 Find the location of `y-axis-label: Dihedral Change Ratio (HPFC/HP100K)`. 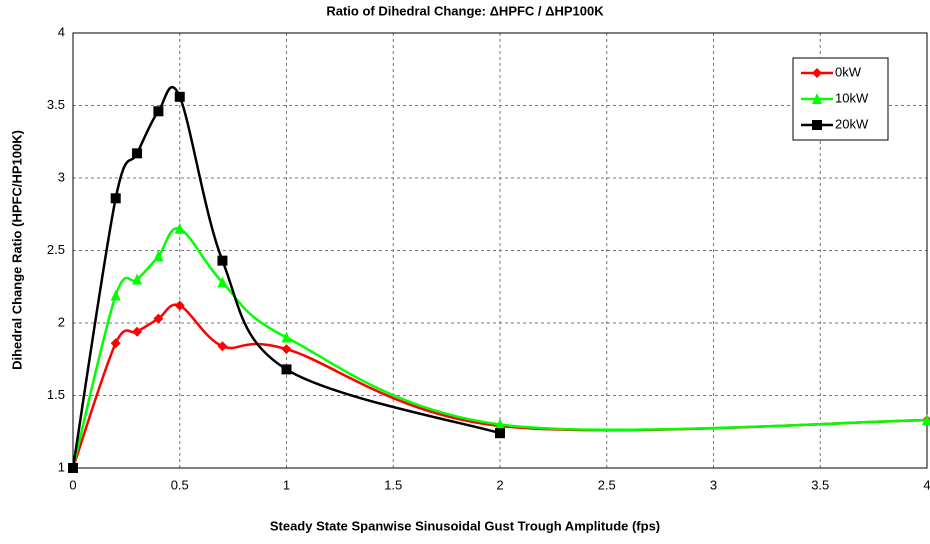

y-axis-label: Dihedral Change Ratio (HPFC/HP100K) is located at coordinates (16, 250).